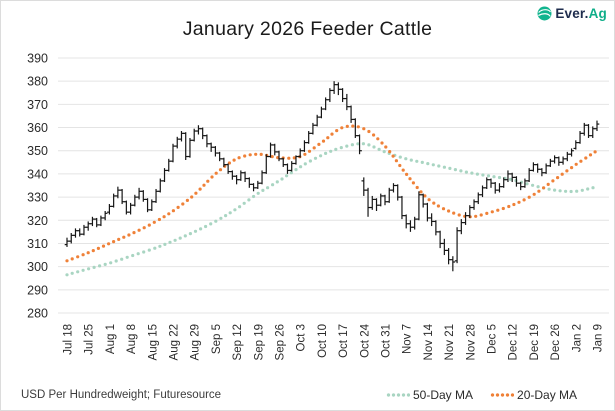  What do you see at coordinates (387, 341) in the screenshot?
I see `x-axis-tick-label: Oct 31` at bounding box center [387, 341].